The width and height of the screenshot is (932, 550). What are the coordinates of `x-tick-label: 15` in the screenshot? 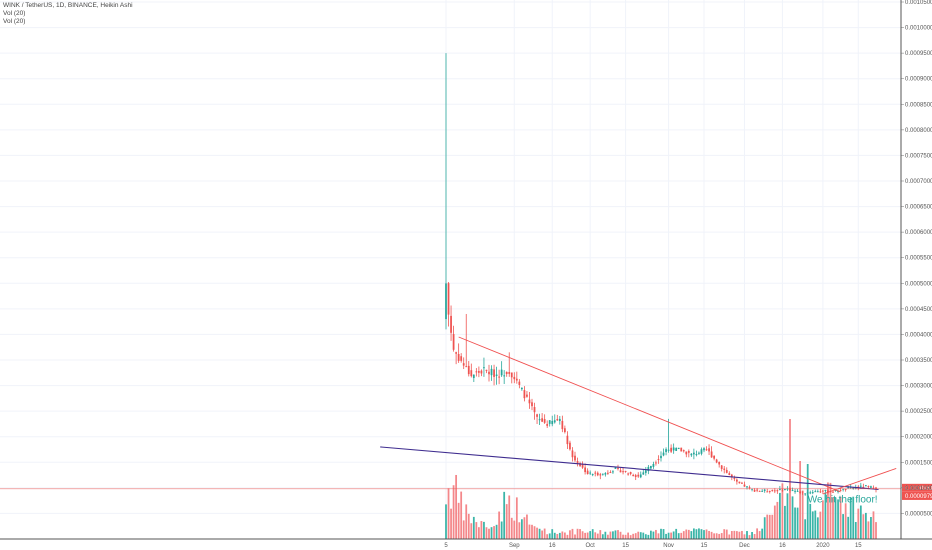 It's located at (858, 546).